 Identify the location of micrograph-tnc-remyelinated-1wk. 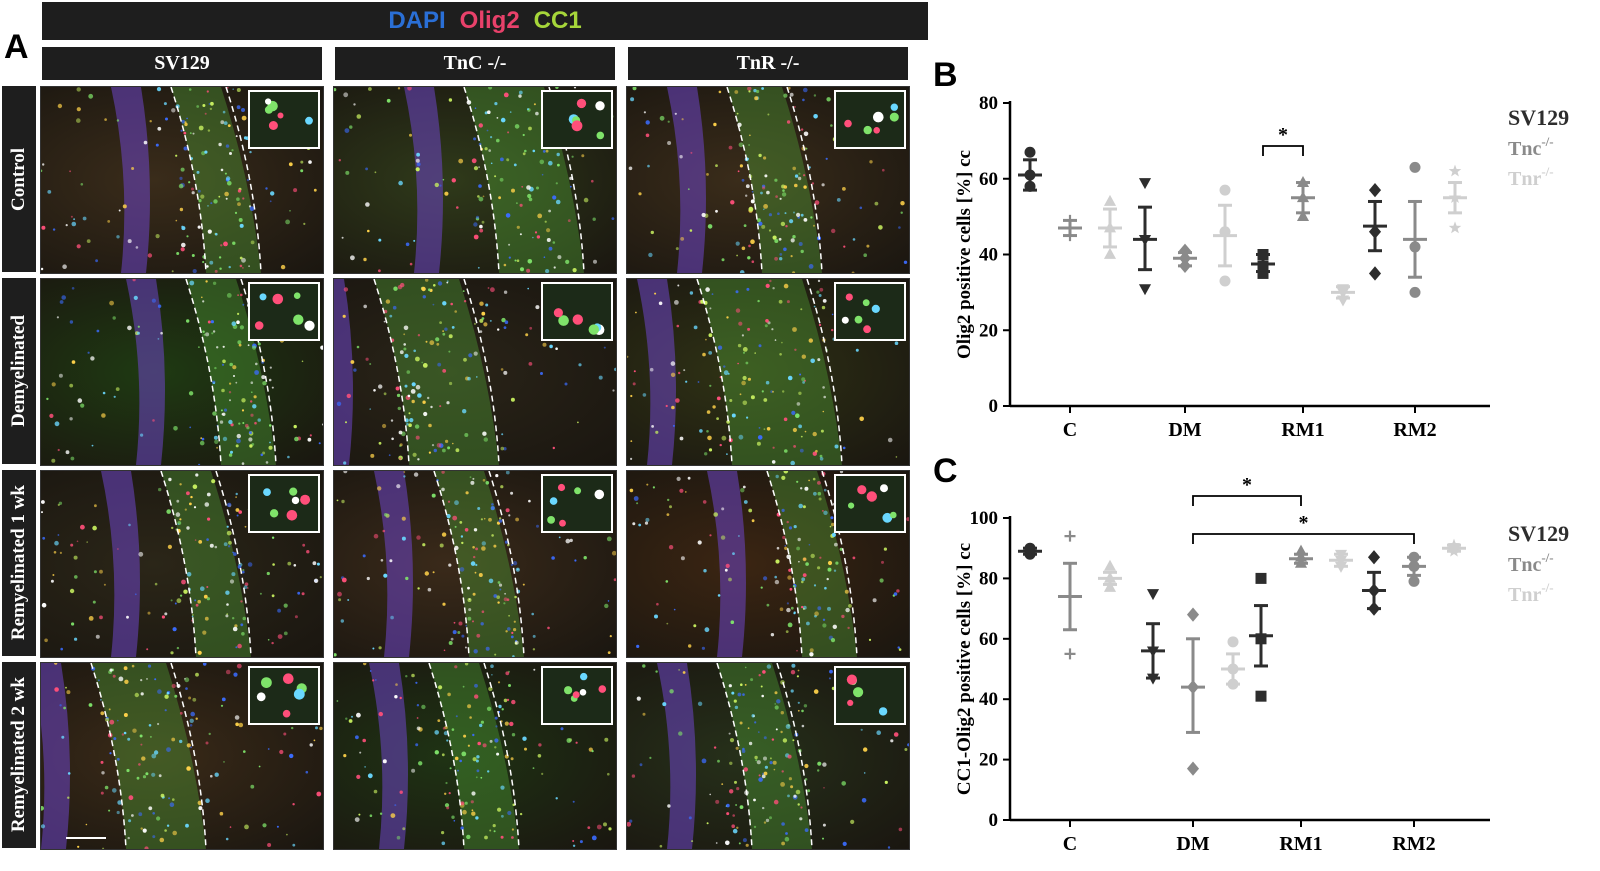
(475, 564).